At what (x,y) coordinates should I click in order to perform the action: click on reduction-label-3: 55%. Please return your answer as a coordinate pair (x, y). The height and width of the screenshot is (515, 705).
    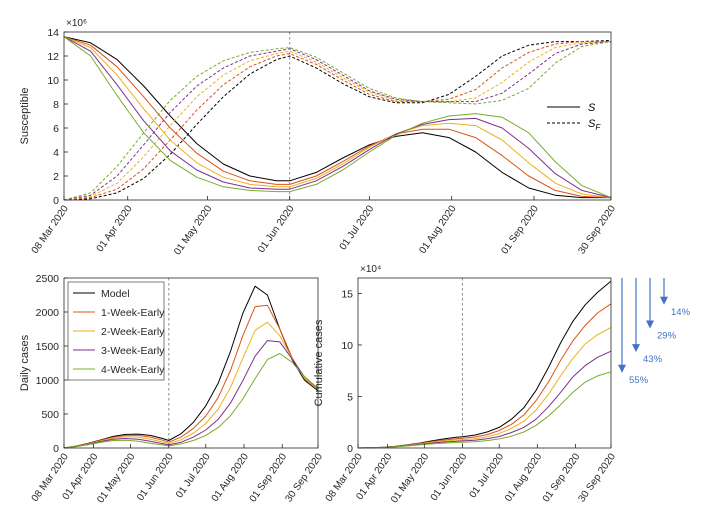
    Looking at the image, I should click on (639, 380).